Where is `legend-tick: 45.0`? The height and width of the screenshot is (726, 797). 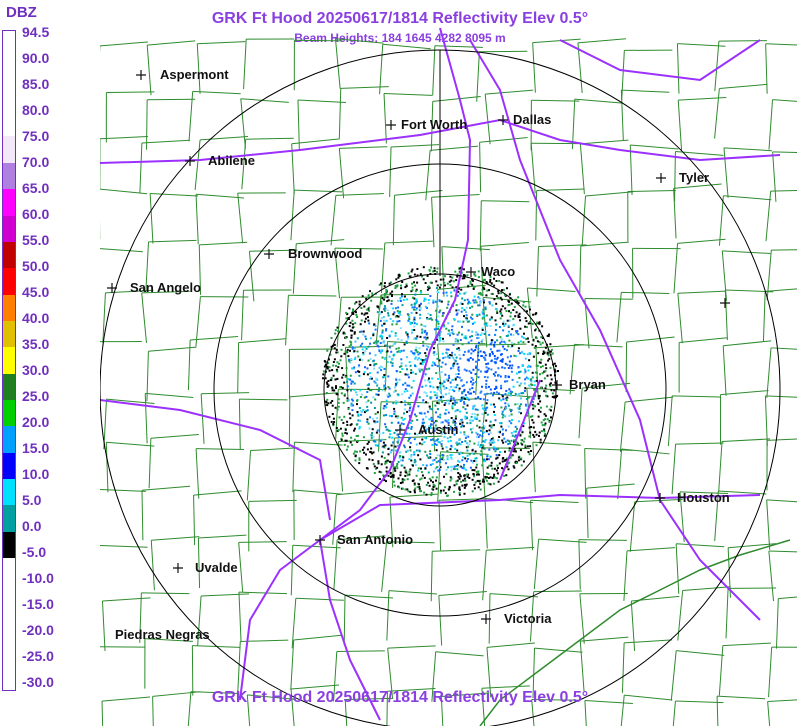 legend-tick: 45.0 is located at coordinates (36, 292).